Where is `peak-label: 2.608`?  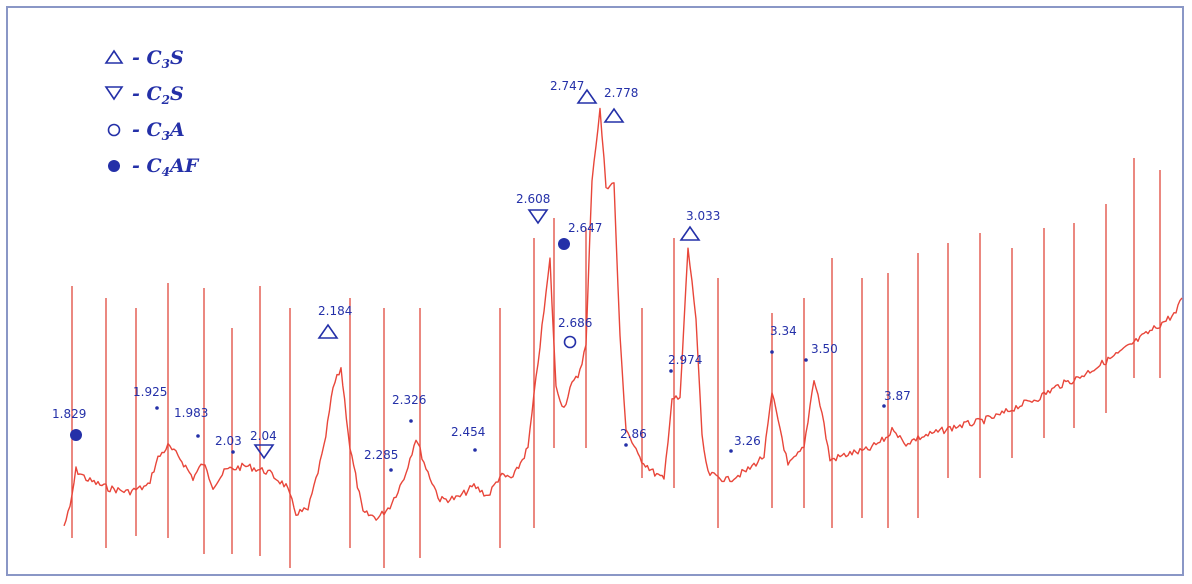 peak-label: 2.608 is located at coordinates (533, 199).